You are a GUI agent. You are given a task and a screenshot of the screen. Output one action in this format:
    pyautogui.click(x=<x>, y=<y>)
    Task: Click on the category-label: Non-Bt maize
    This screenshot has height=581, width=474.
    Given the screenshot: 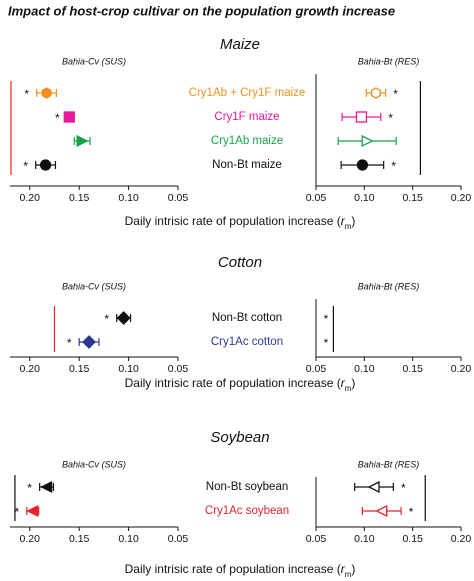 What is the action you would take?
    pyautogui.click(x=247, y=165)
    